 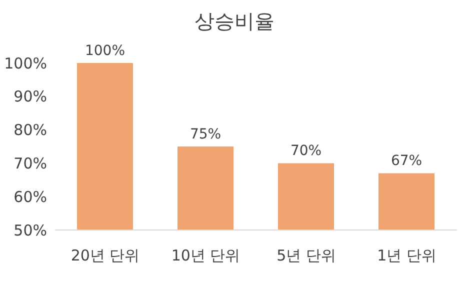 What do you see at coordinates (105, 51) in the screenshot?
I see `data-label: 100%` at bounding box center [105, 51].